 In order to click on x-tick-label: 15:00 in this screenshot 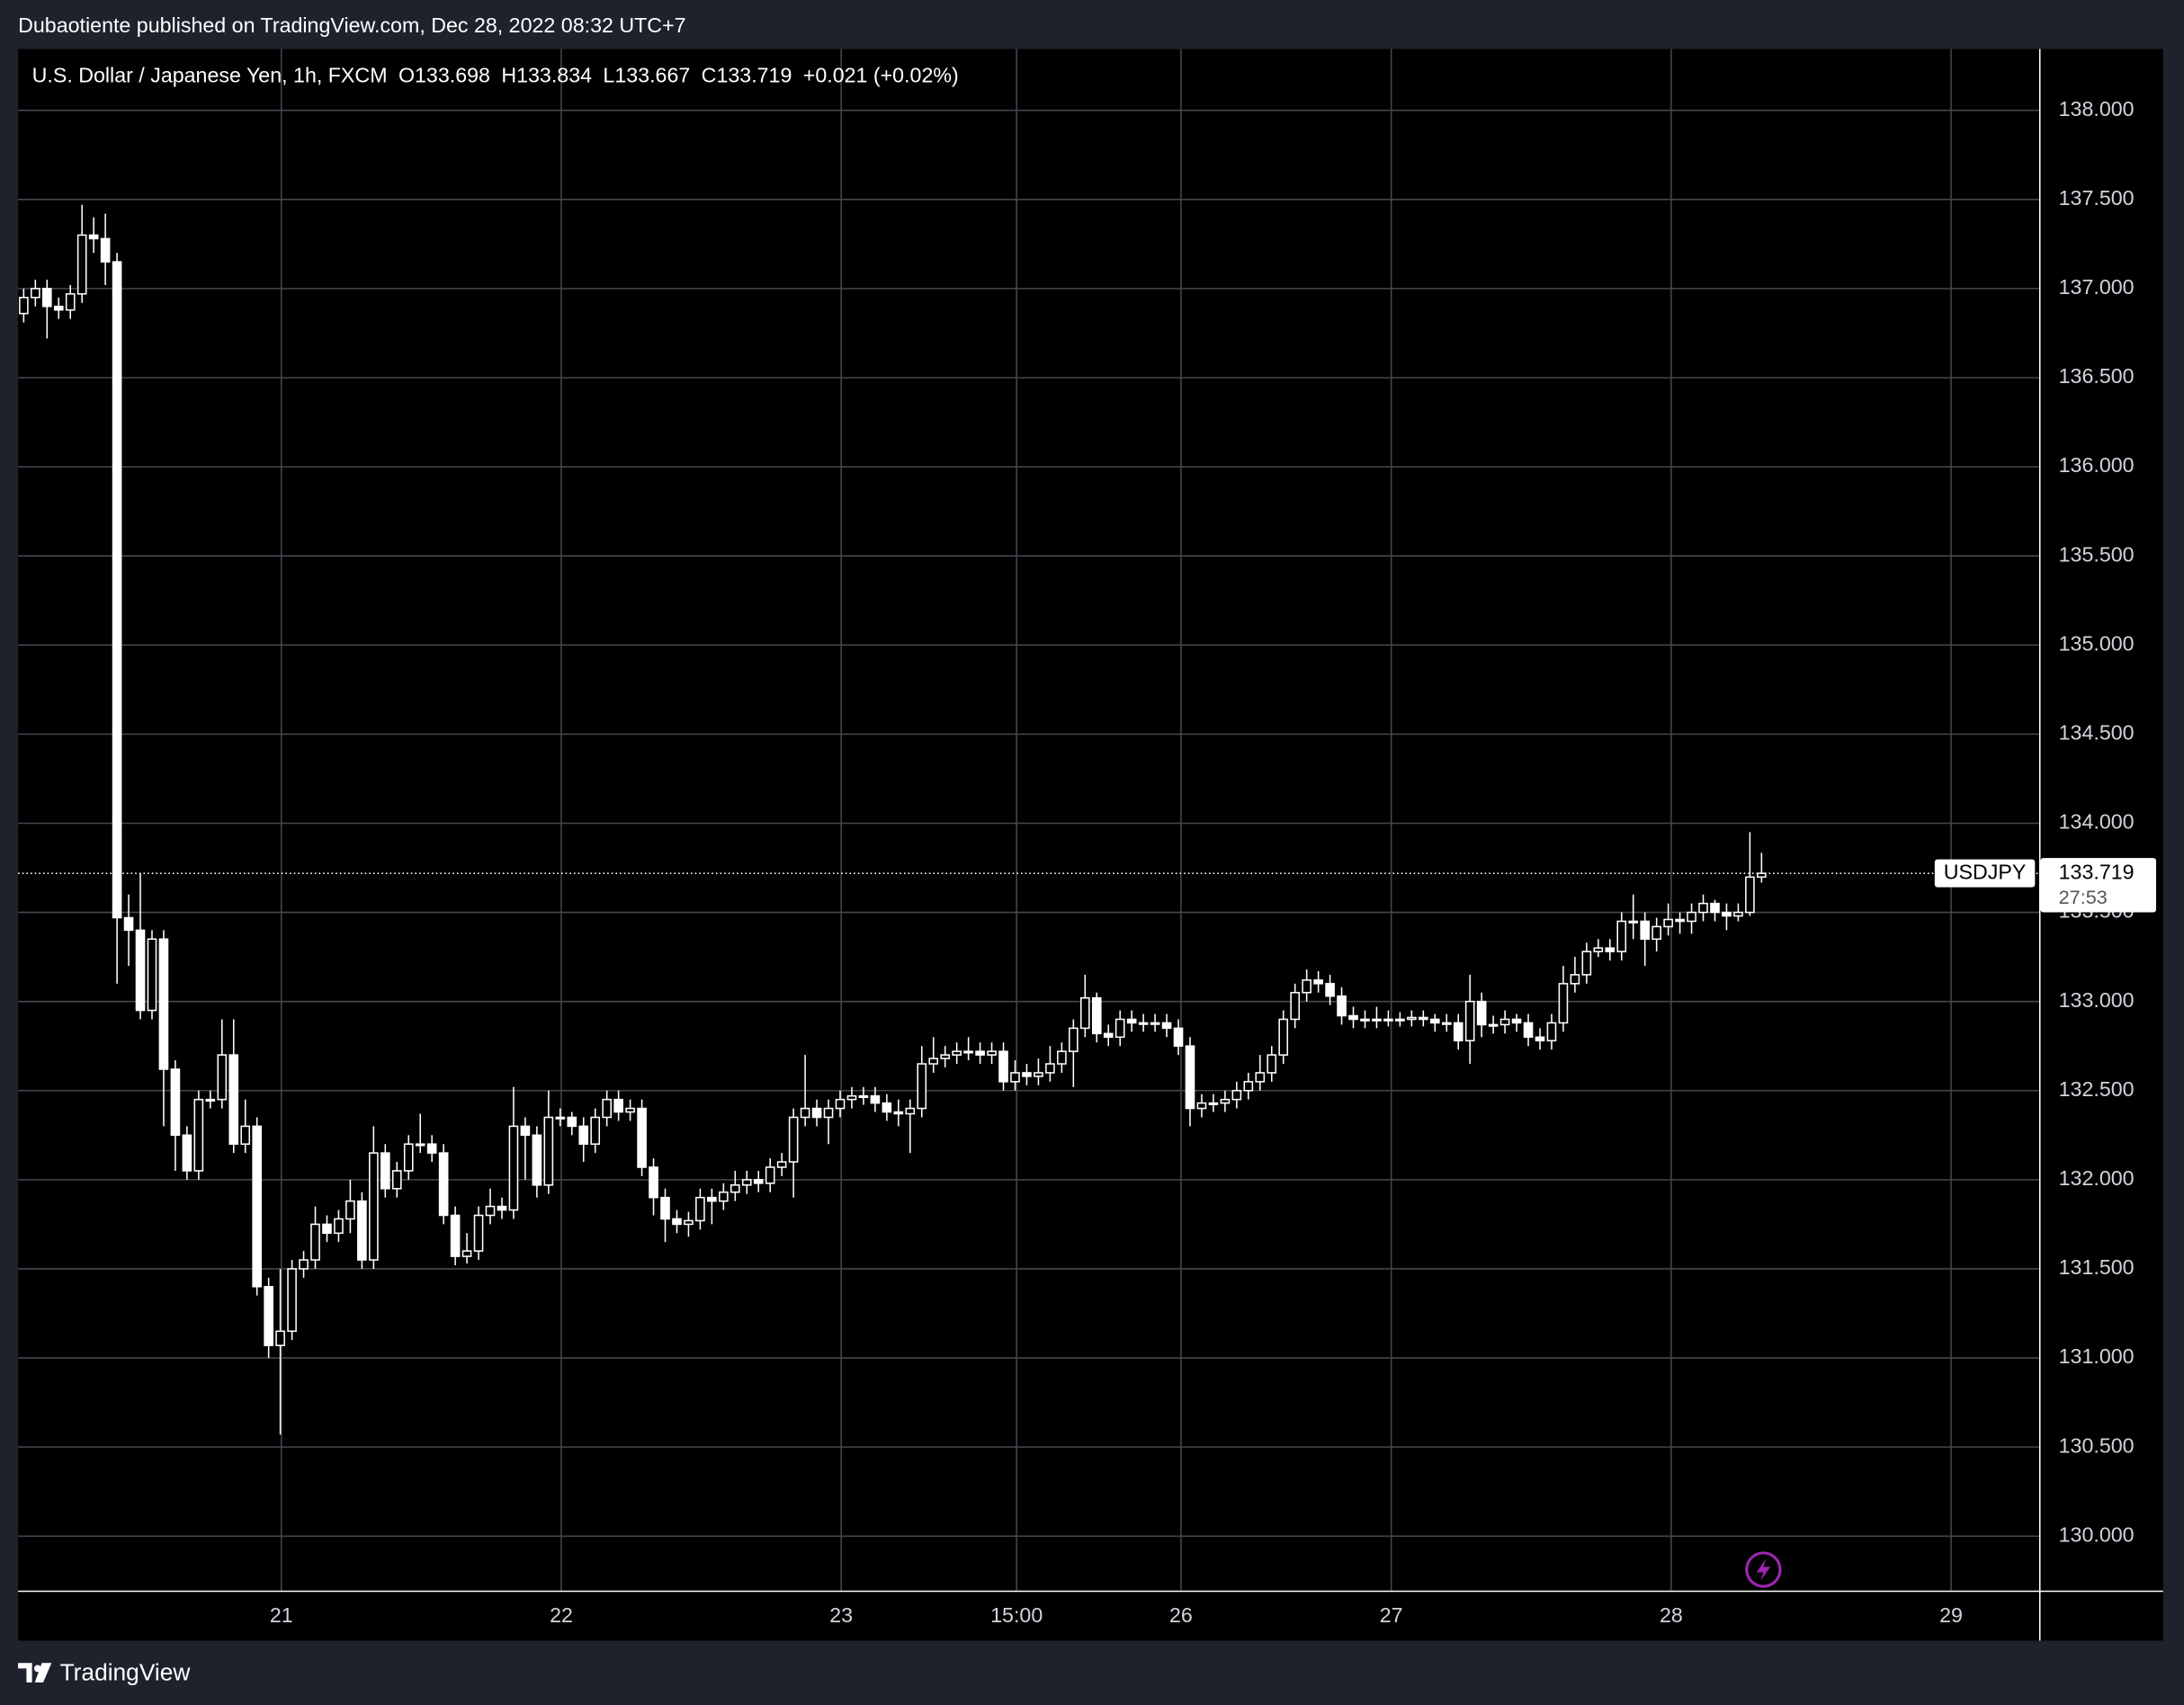, I will do `click(1016, 1615)`.